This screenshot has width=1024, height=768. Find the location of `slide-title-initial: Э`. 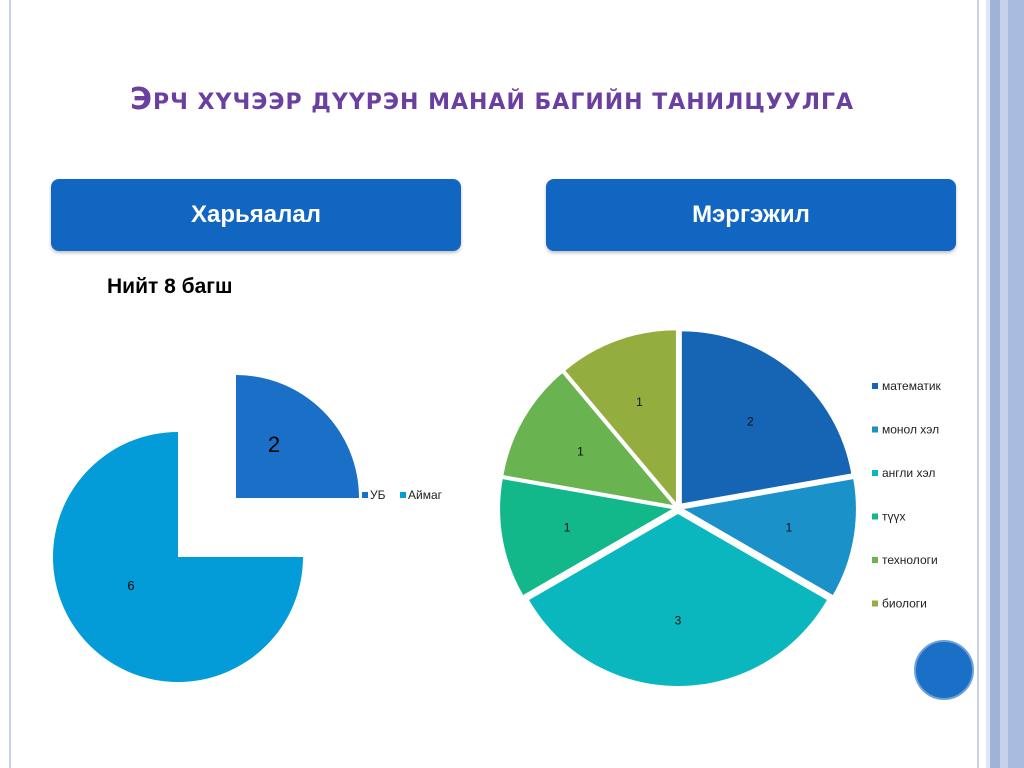

slide-title-initial: Э is located at coordinates (141, 99).